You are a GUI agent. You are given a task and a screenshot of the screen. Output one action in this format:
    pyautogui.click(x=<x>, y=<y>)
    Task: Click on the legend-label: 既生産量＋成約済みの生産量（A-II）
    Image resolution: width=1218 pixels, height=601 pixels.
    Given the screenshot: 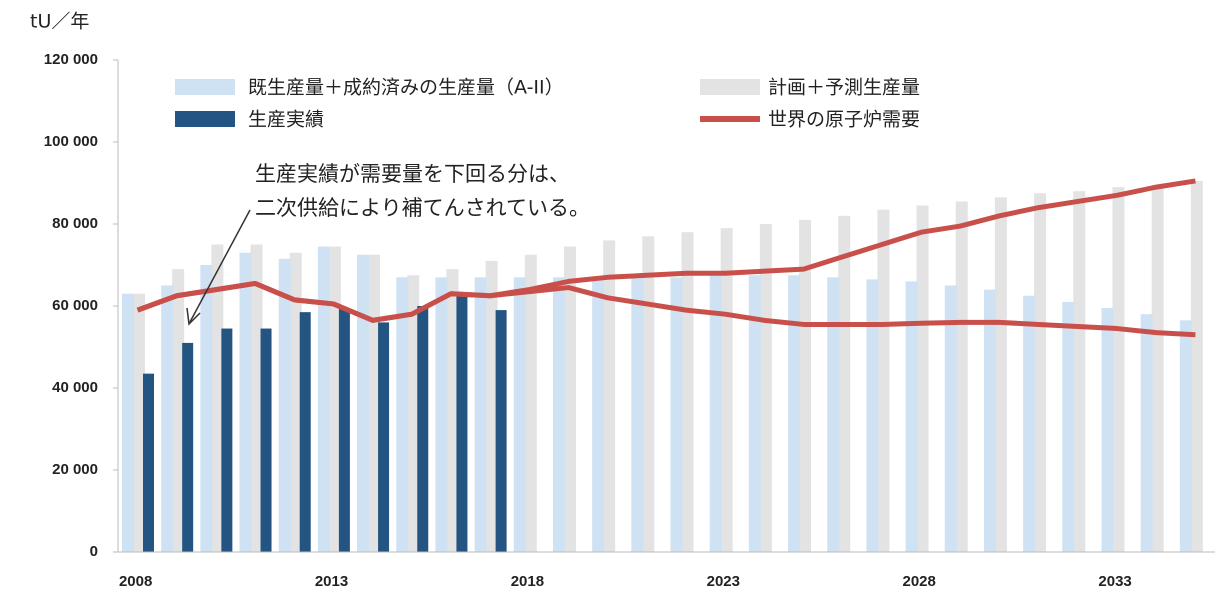 What is the action you would take?
    pyautogui.click(x=406, y=88)
    